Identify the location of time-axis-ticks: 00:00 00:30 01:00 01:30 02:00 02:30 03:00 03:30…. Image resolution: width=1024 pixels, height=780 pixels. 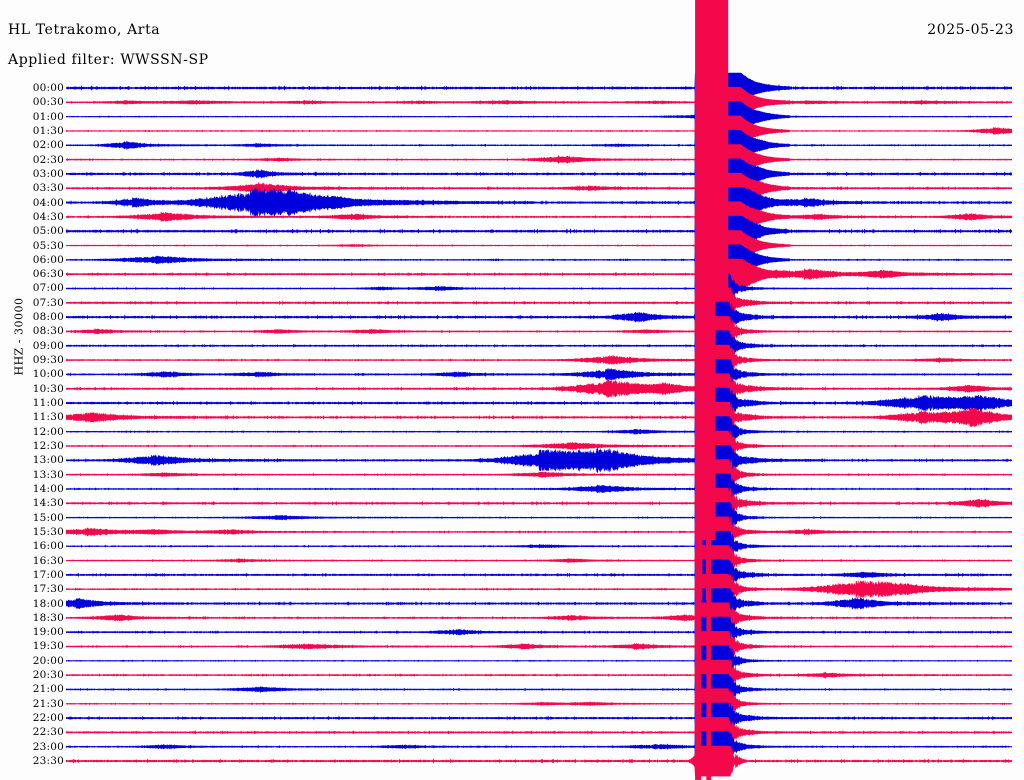
(38, 390).